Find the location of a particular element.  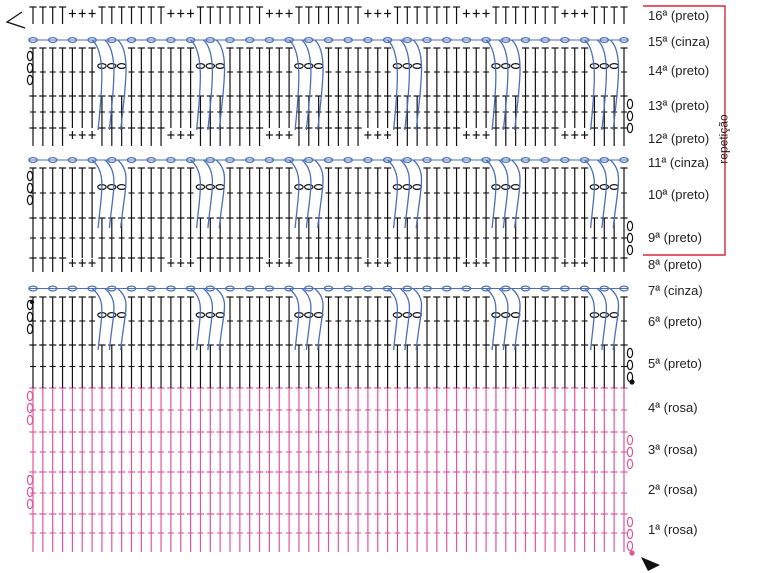

row-11-stitches is located at coordinates (328, 193).